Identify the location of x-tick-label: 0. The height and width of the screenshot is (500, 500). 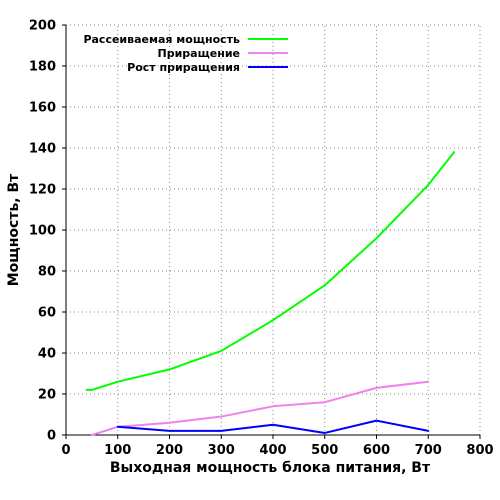
(65, 450).